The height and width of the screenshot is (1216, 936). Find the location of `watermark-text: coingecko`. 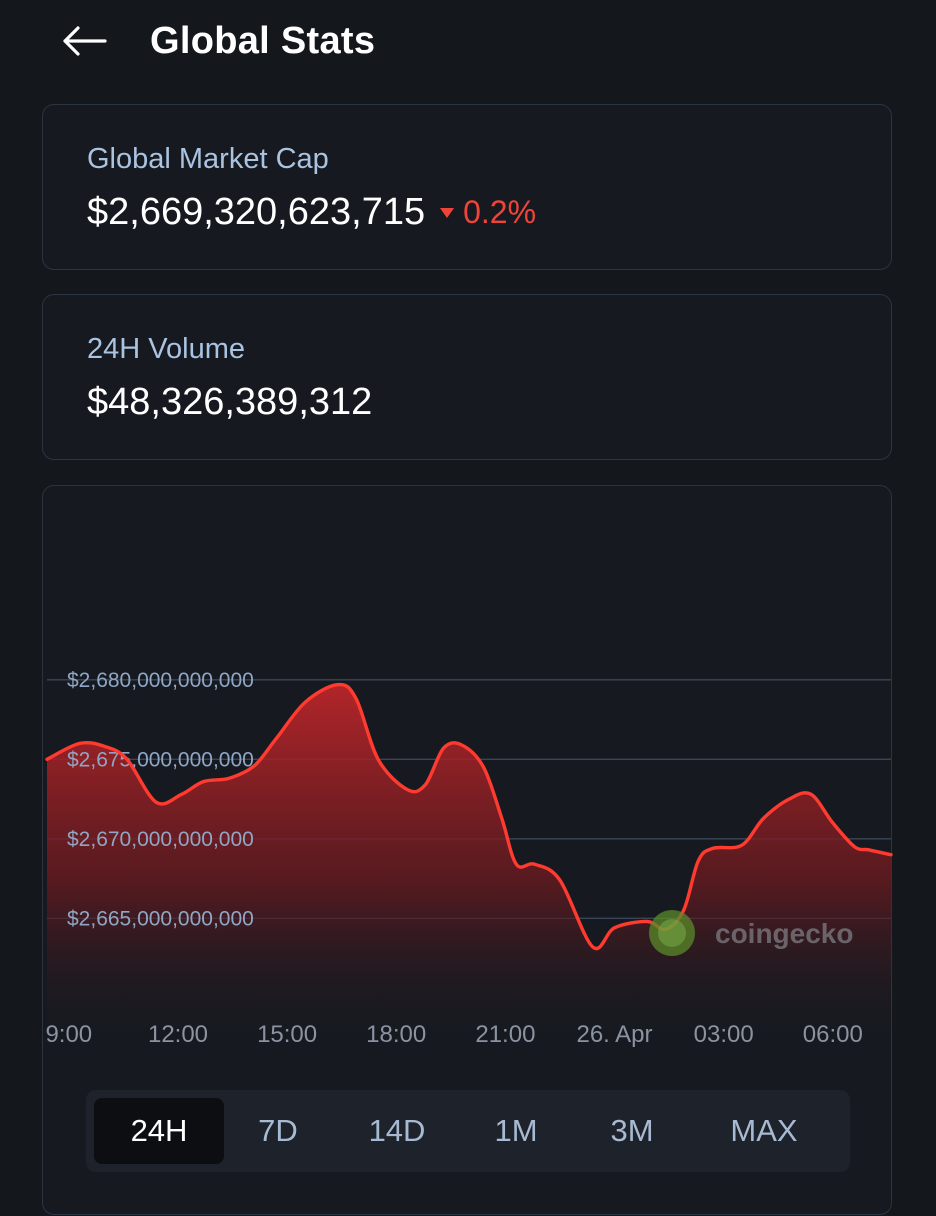

watermark-text: coingecko is located at coordinates (784, 933).